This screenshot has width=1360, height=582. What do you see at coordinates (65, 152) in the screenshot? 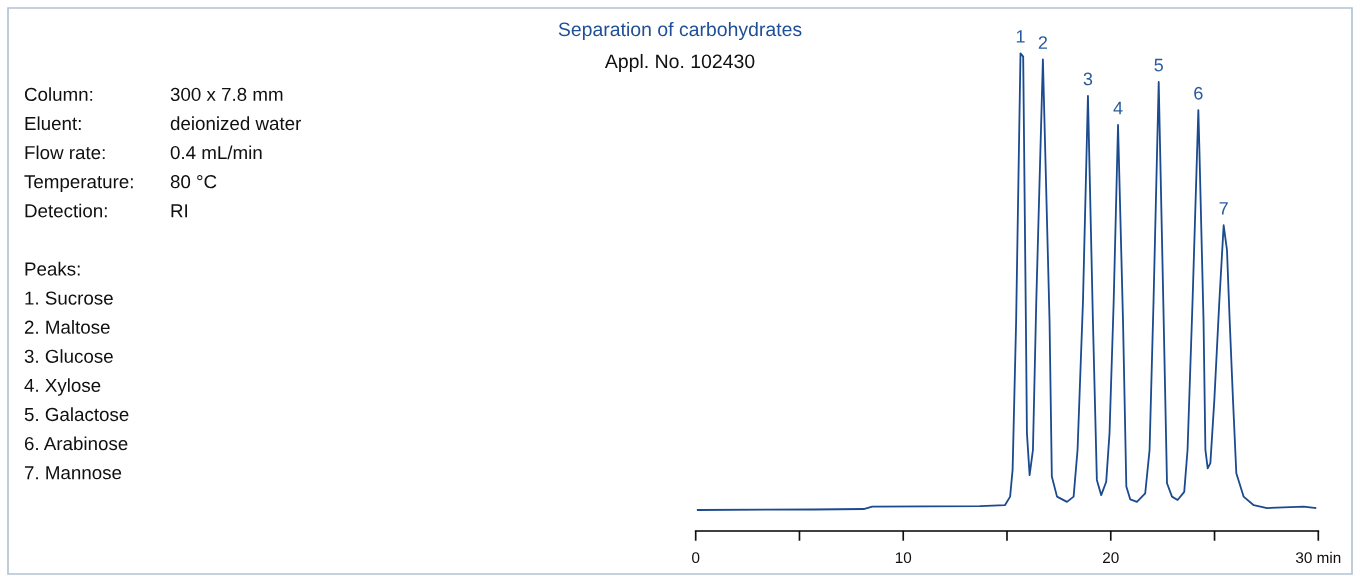
I see `text: Flow rate:` at bounding box center [65, 152].